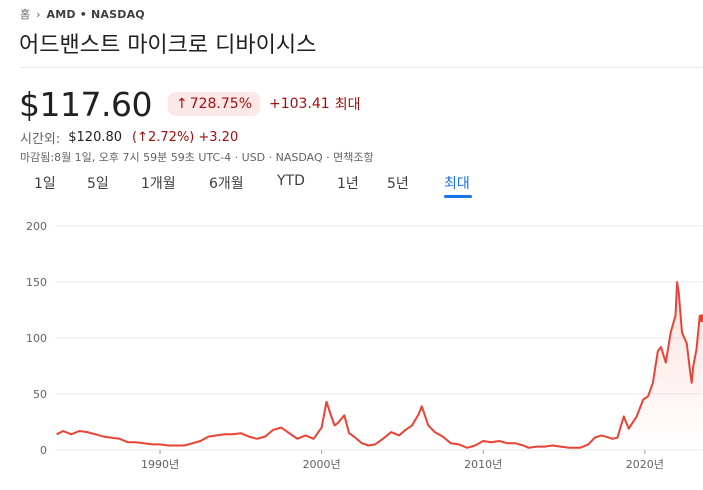  I want to click on current-price: $117.60, so click(85, 104).